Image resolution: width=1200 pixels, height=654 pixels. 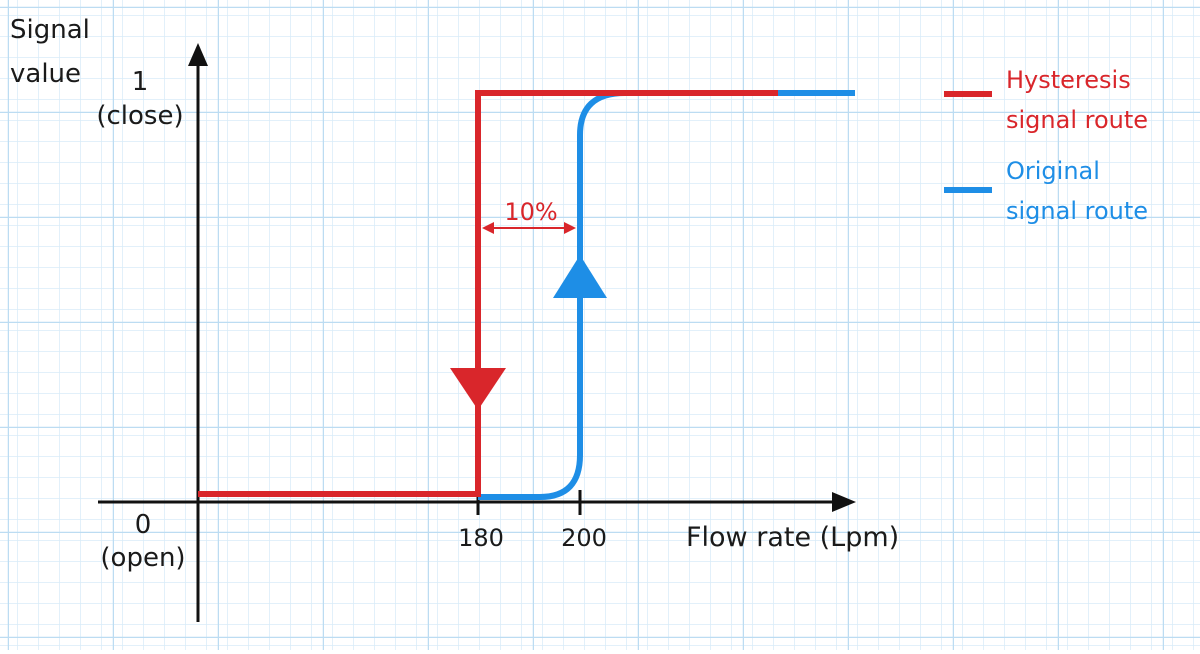 What do you see at coordinates (198, 54) in the screenshot?
I see `y-axis-arrow` at bounding box center [198, 54].